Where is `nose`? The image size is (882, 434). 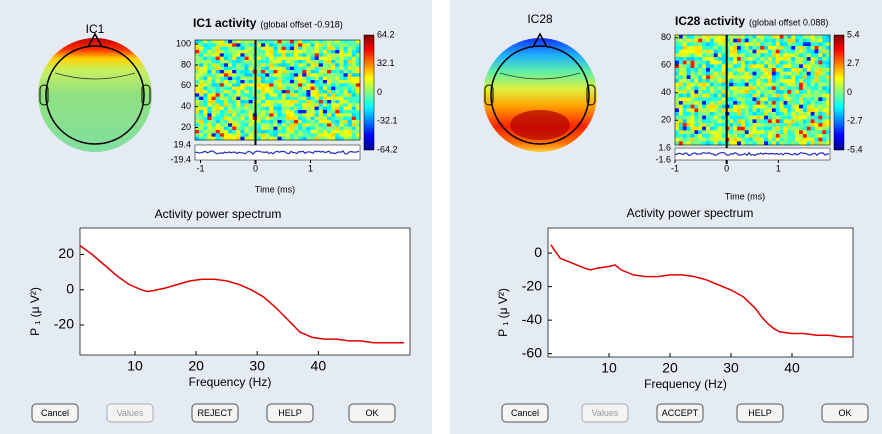 nose is located at coordinates (95, 40).